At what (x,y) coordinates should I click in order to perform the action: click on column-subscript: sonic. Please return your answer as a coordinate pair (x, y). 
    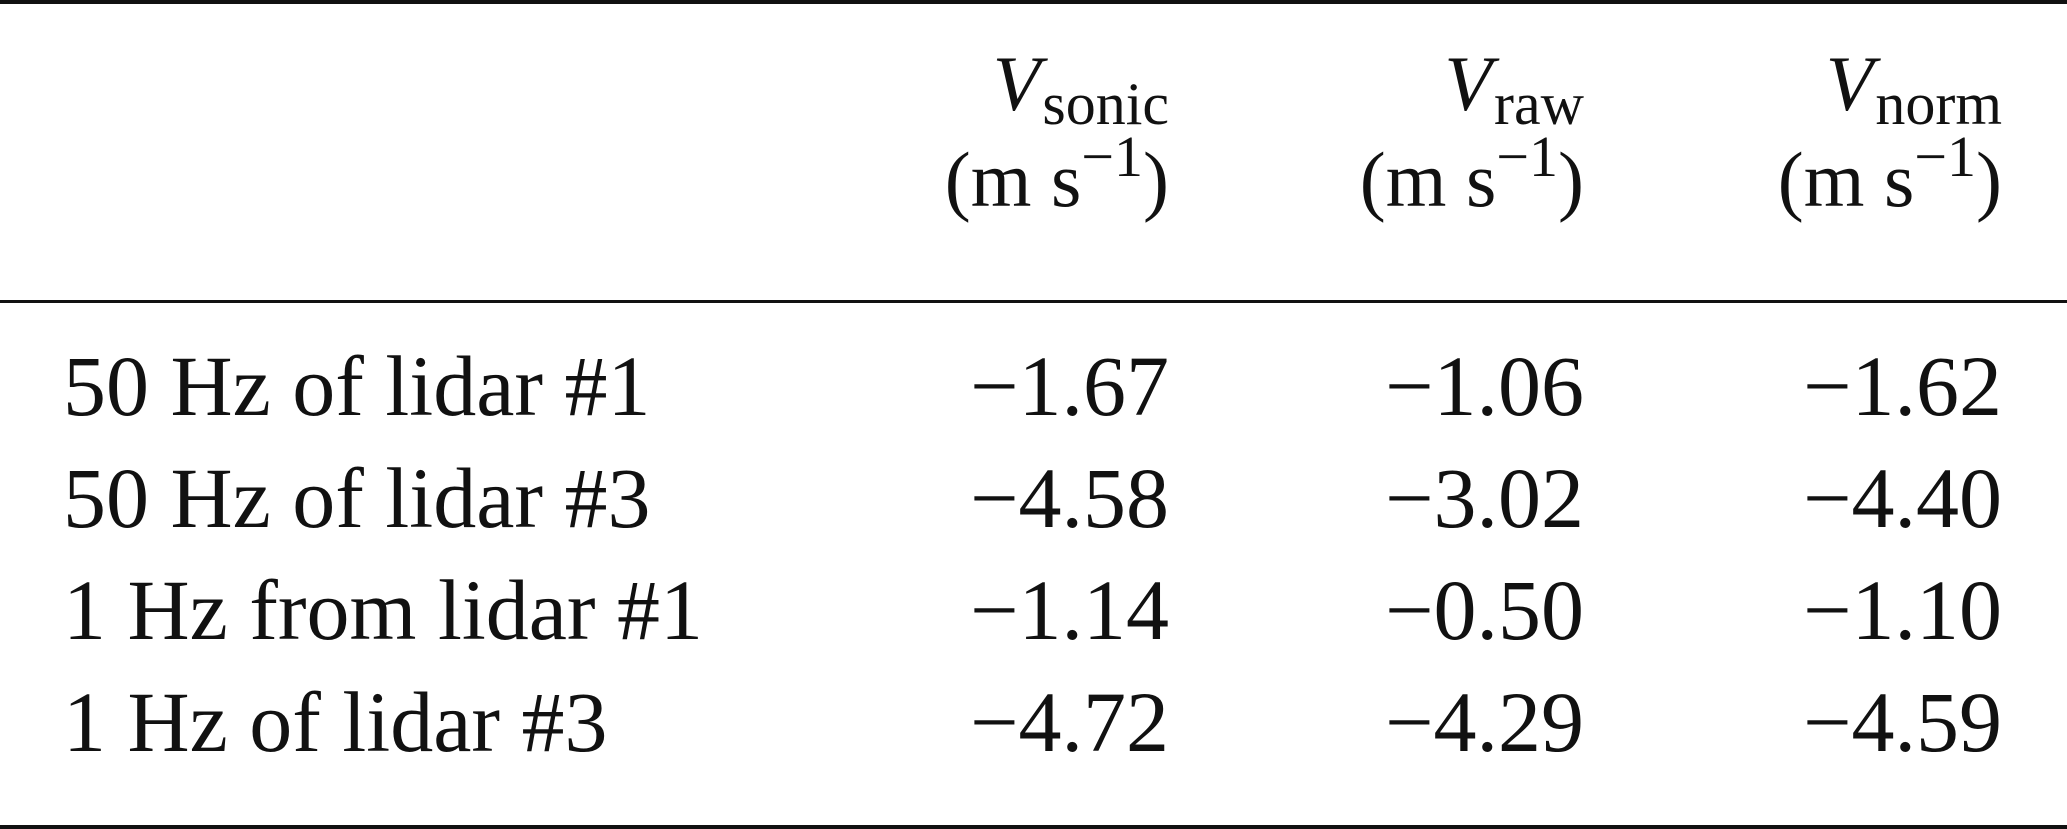
    Looking at the image, I should click on (1105, 104).